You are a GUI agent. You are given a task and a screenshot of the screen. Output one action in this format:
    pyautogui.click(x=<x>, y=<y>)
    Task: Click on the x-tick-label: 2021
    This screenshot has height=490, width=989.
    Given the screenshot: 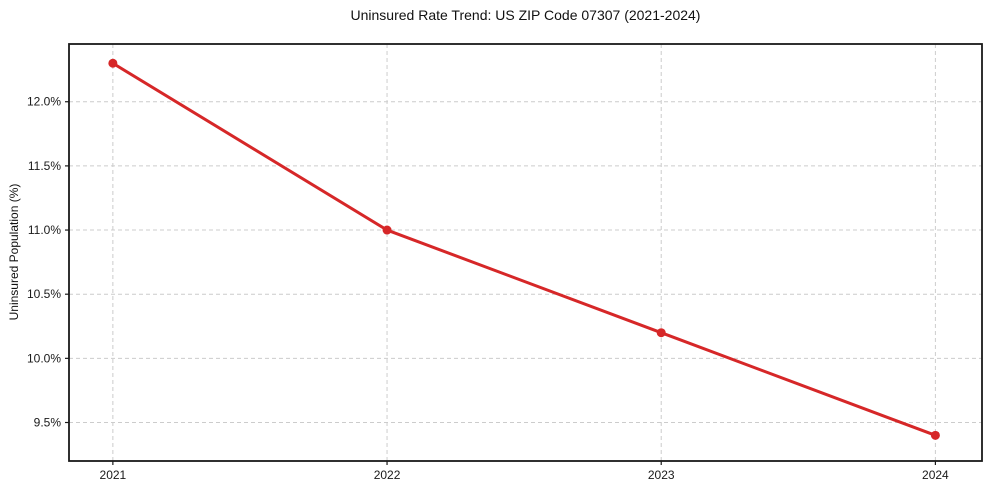 What is the action you would take?
    pyautogui.click(x=113, y=475)
    